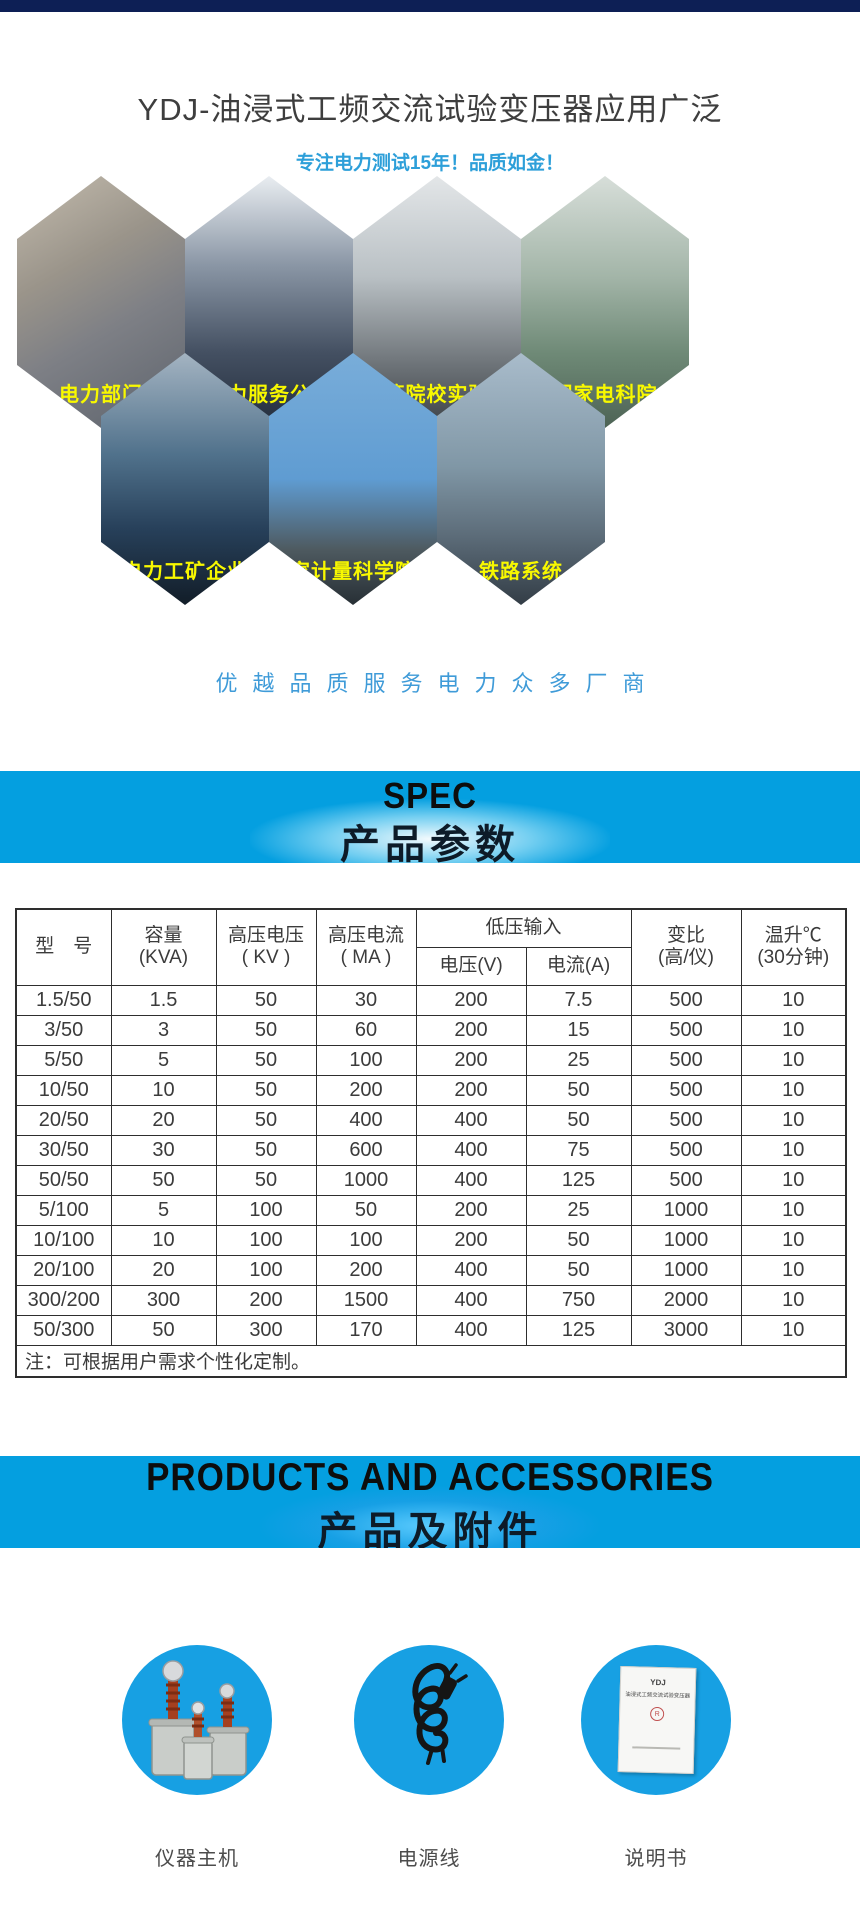 The height and width of the screenshot is (1908, 860). Describe the element at coordinates (686, 1330) in the screenshot. I see `table-cell: 3000` at that location.